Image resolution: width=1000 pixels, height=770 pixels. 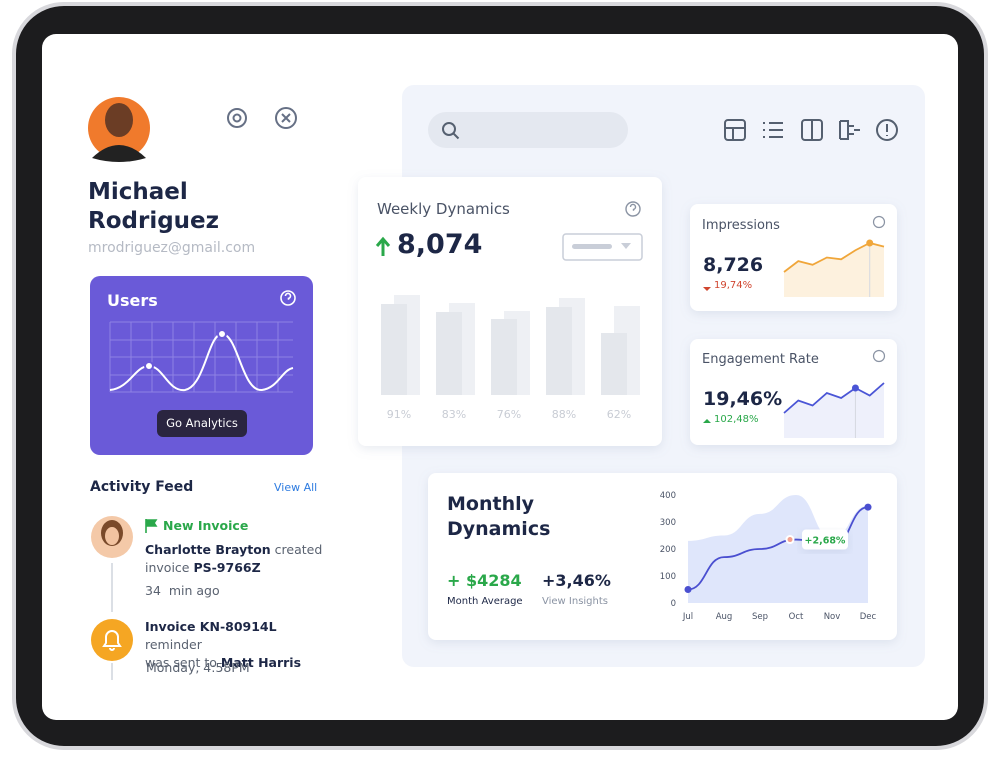 What do you see at coordinates (451, 131) in the screenshot?
I see `search-icon` at bounding box center [451, 131].